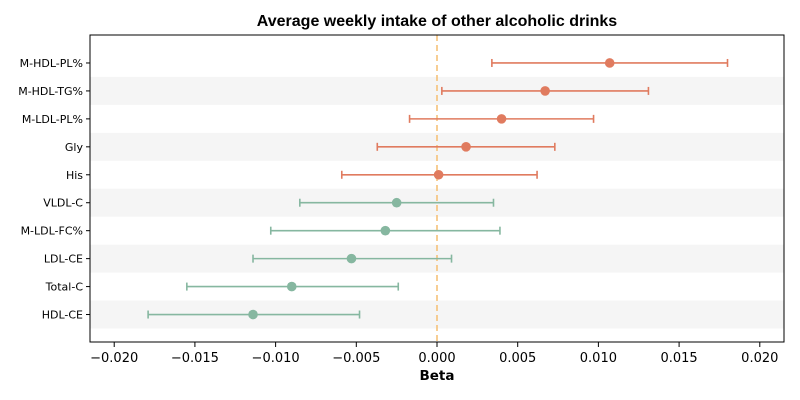 The image size is (800, 400). Describe the element at coordinates (436, 376) in the screenshot. I see `x-axis-label: Beta` at that location.